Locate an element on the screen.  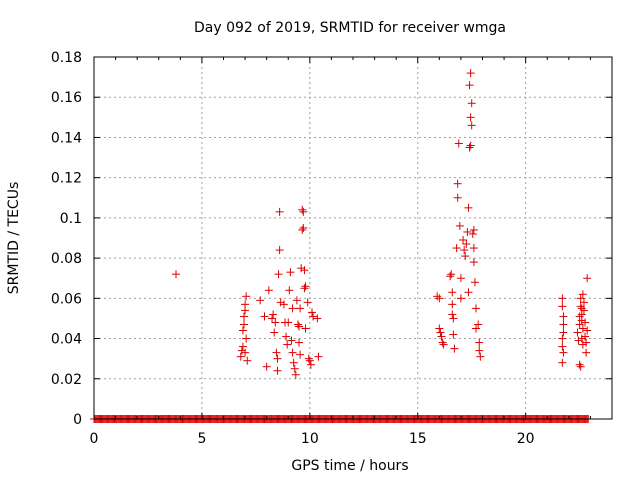
y-tick-label: 0.04 is located at coordinates (66, 340).